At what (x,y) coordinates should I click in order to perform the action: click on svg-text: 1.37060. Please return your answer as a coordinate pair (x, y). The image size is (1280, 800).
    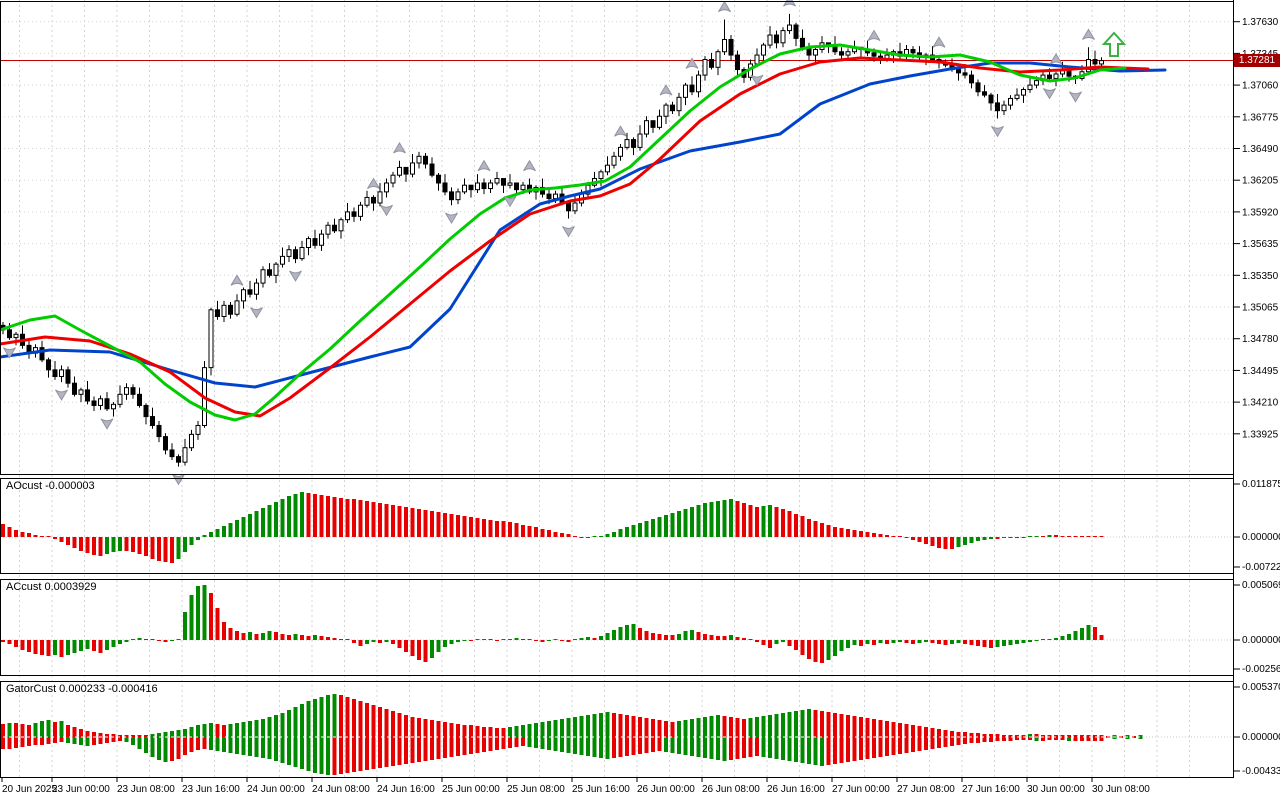
    Looking at the image, I should click on (1260, 86).